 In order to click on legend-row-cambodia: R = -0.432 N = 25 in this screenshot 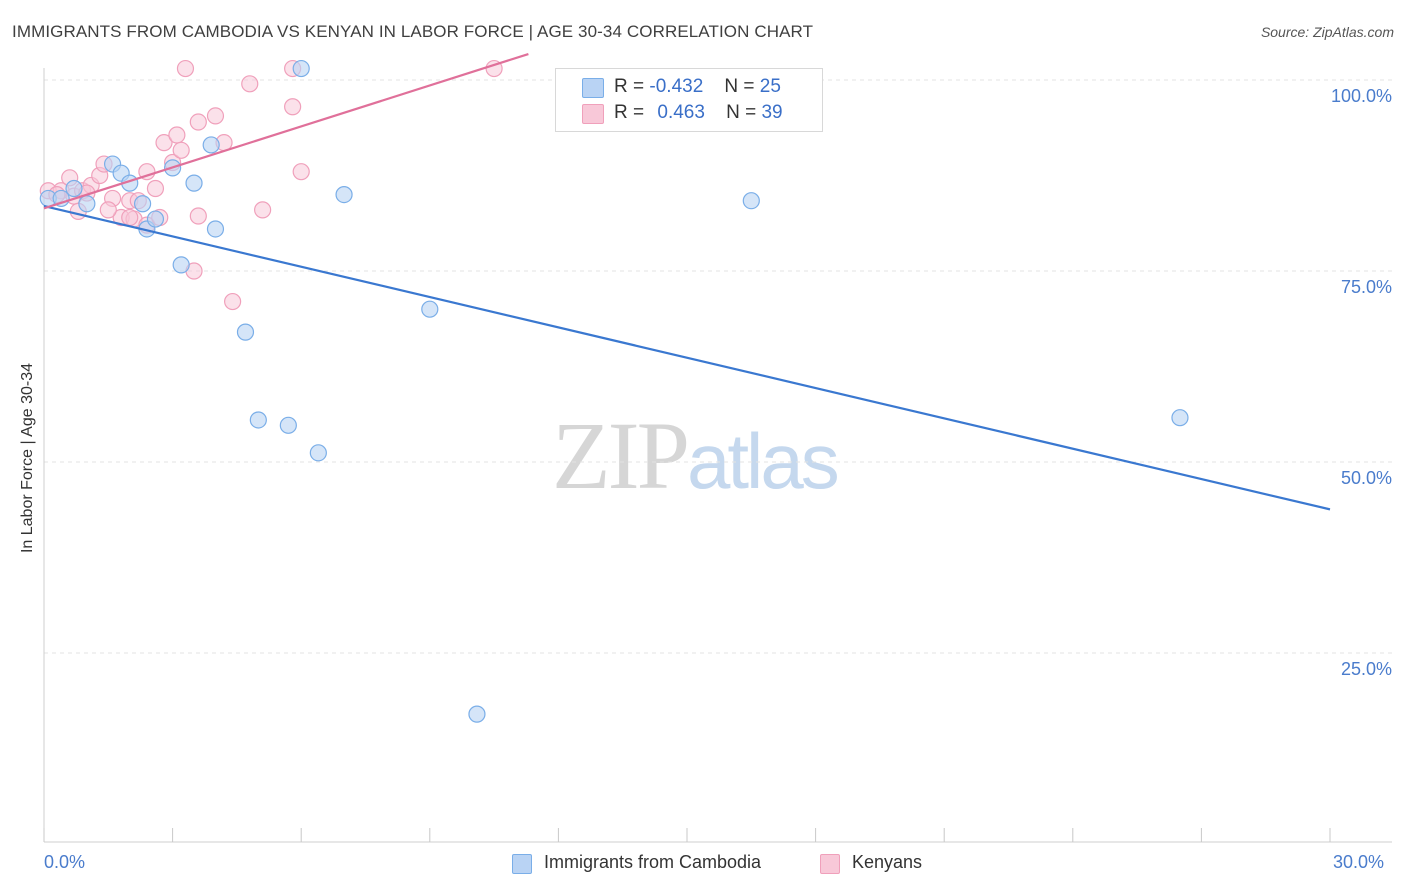, I will do `click(697, 87)`.